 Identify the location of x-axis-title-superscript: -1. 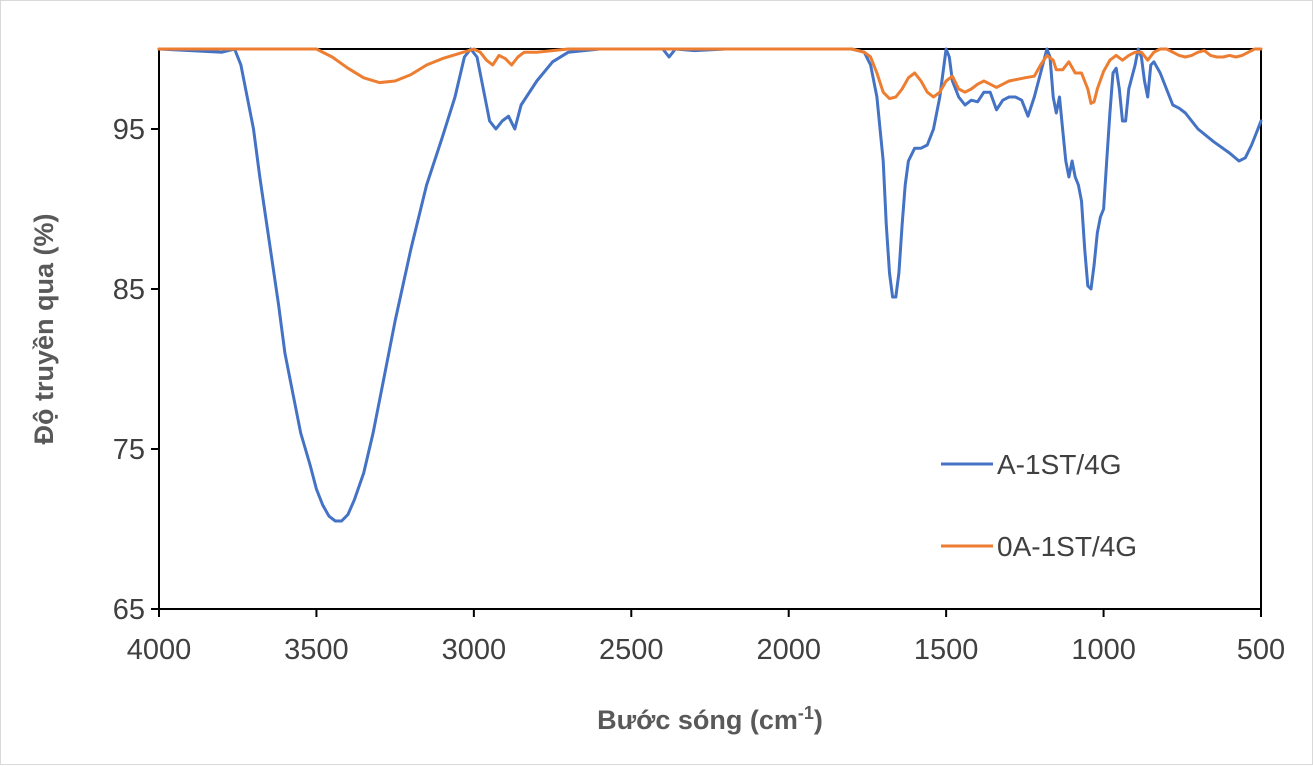
(806, 713).